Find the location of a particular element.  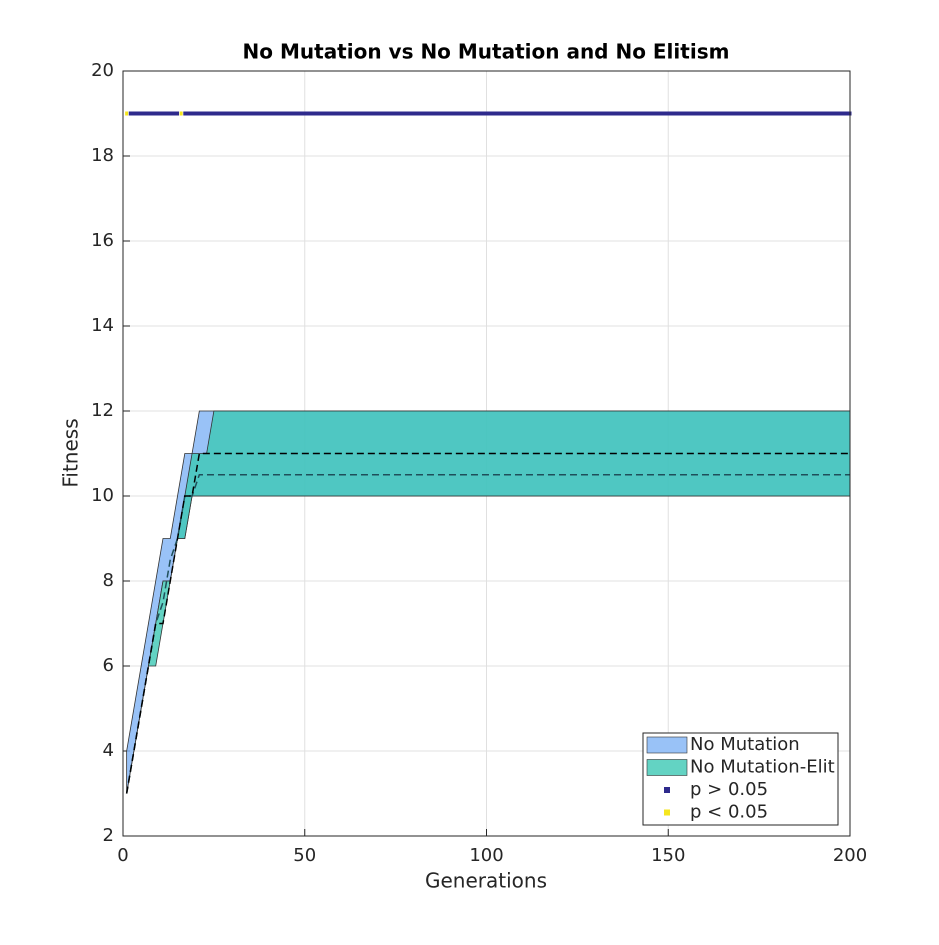

y-tick-label: 20 is located at coordinates (102, 70).